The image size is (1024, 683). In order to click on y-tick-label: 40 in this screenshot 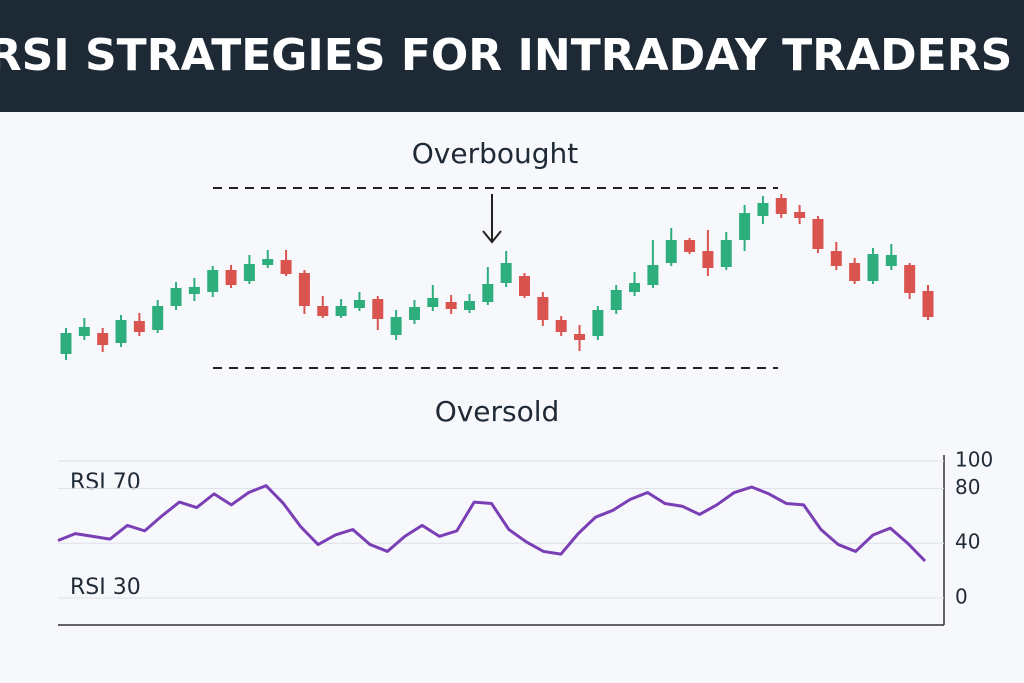, I will do `click(967, 542)`.